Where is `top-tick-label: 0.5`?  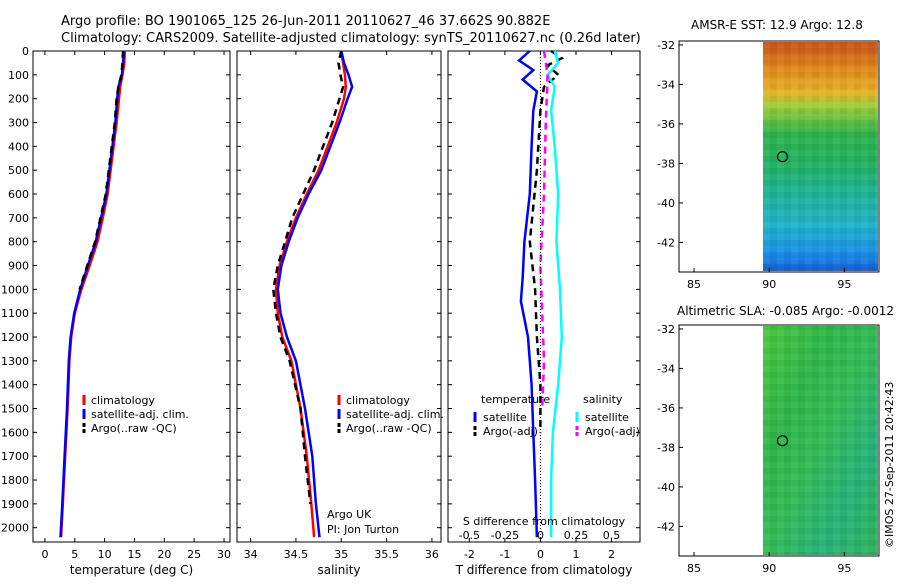
top-tick-label: 0.5 is located at coordinates (612, 535).